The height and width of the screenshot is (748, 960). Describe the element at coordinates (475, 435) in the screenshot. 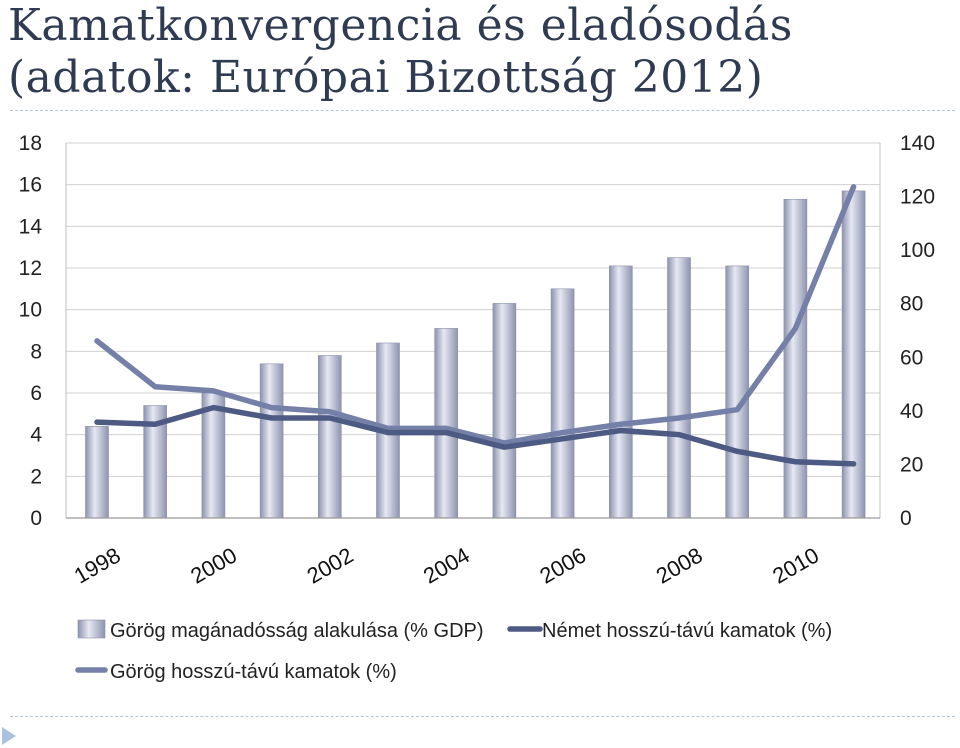

I see `german-rates-line` at that location.